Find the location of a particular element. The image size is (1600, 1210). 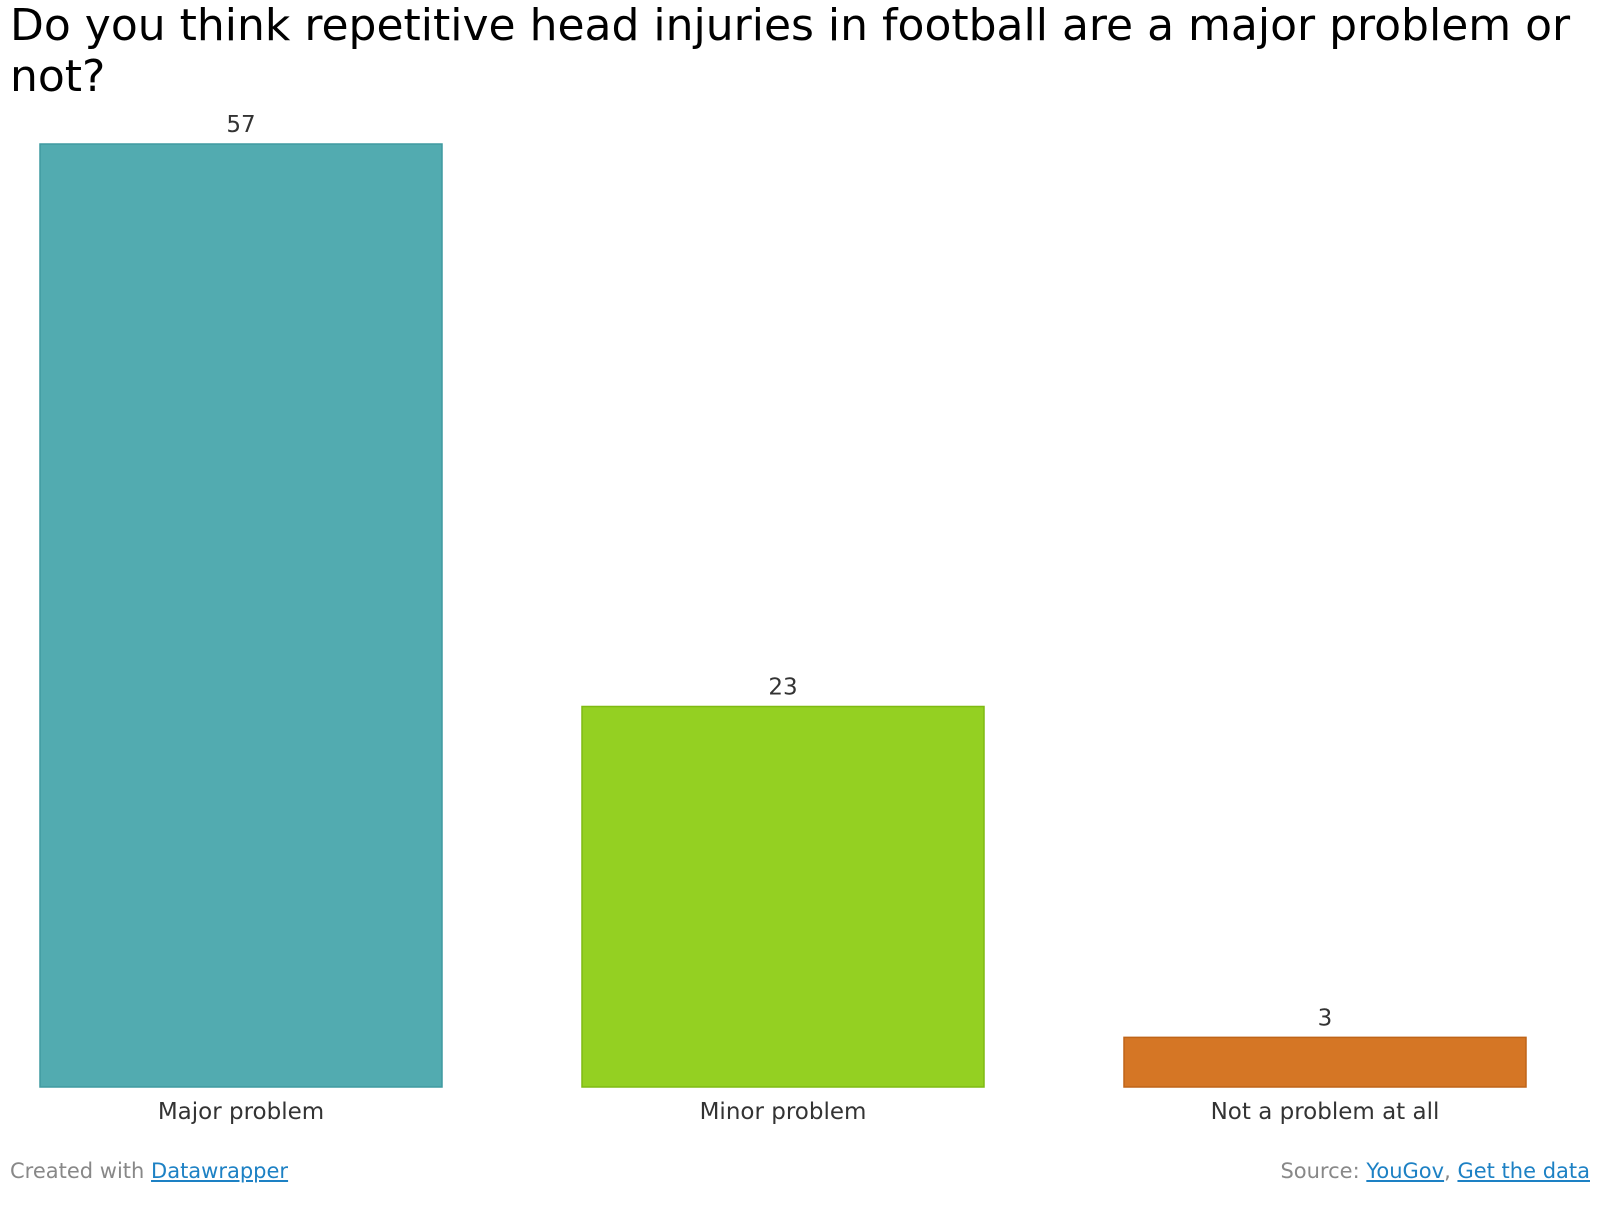

source-label: Source: is located at coordinates (1320, 1171).